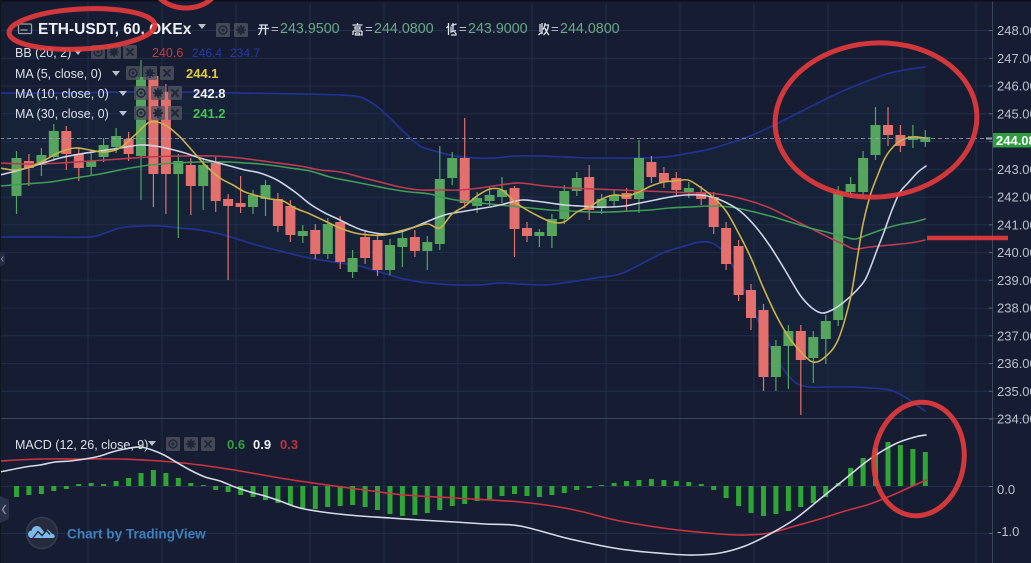  What do you see at coordinates (1014, 335) in the screenshot?
I see `svg-text: 237.00` at bounding box center [1014, 335].